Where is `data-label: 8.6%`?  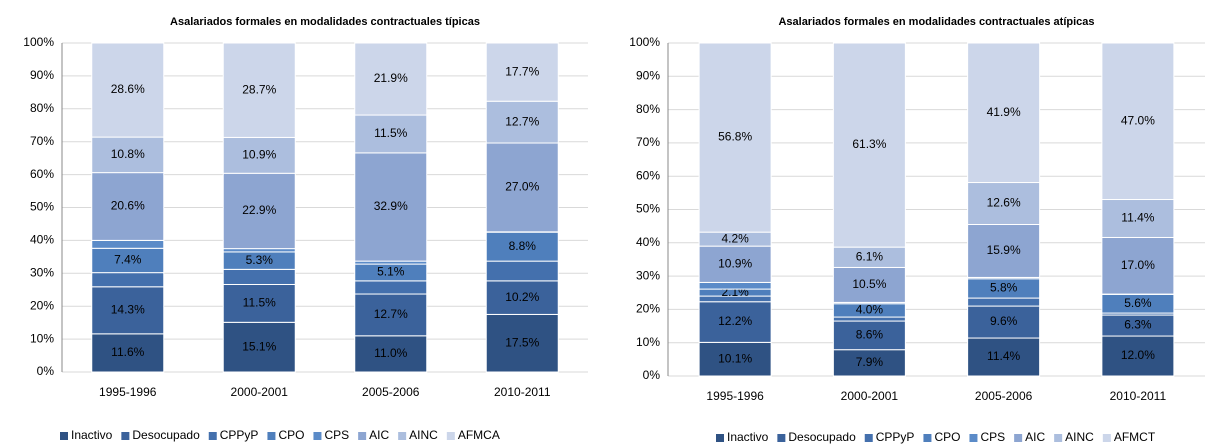 data-label: 8.6% is located at coordinates (870, 335).